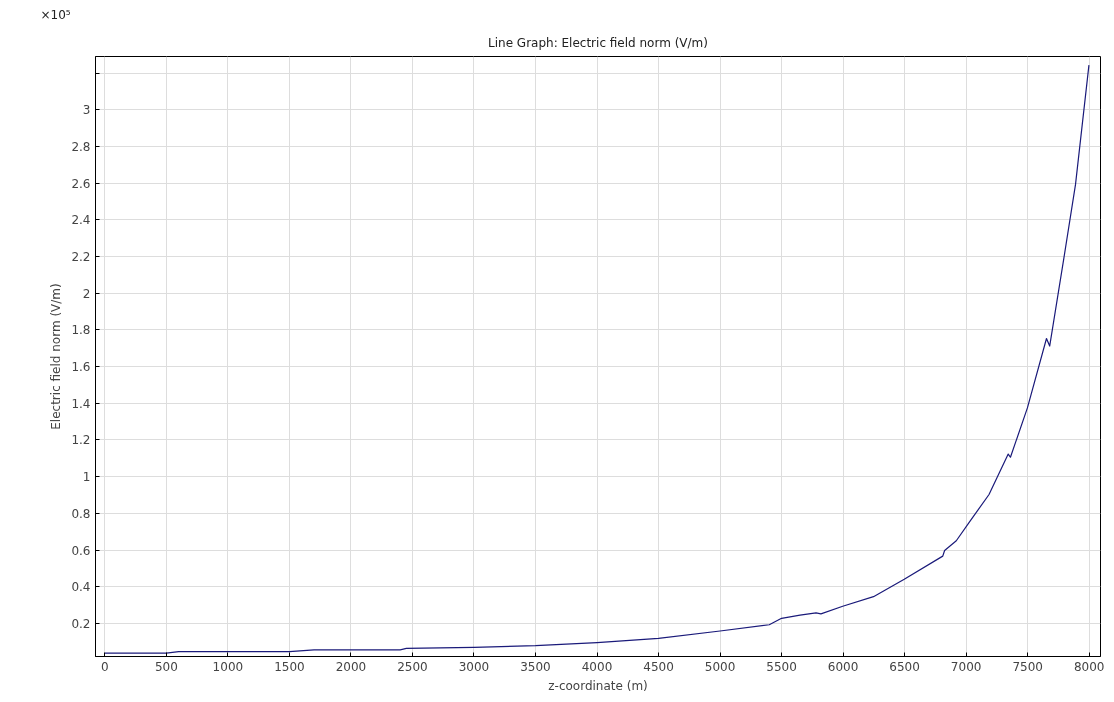  Describe the element at coordinates (105, 666) in the screenshot. I see `x-tick-label: 0` at that location.